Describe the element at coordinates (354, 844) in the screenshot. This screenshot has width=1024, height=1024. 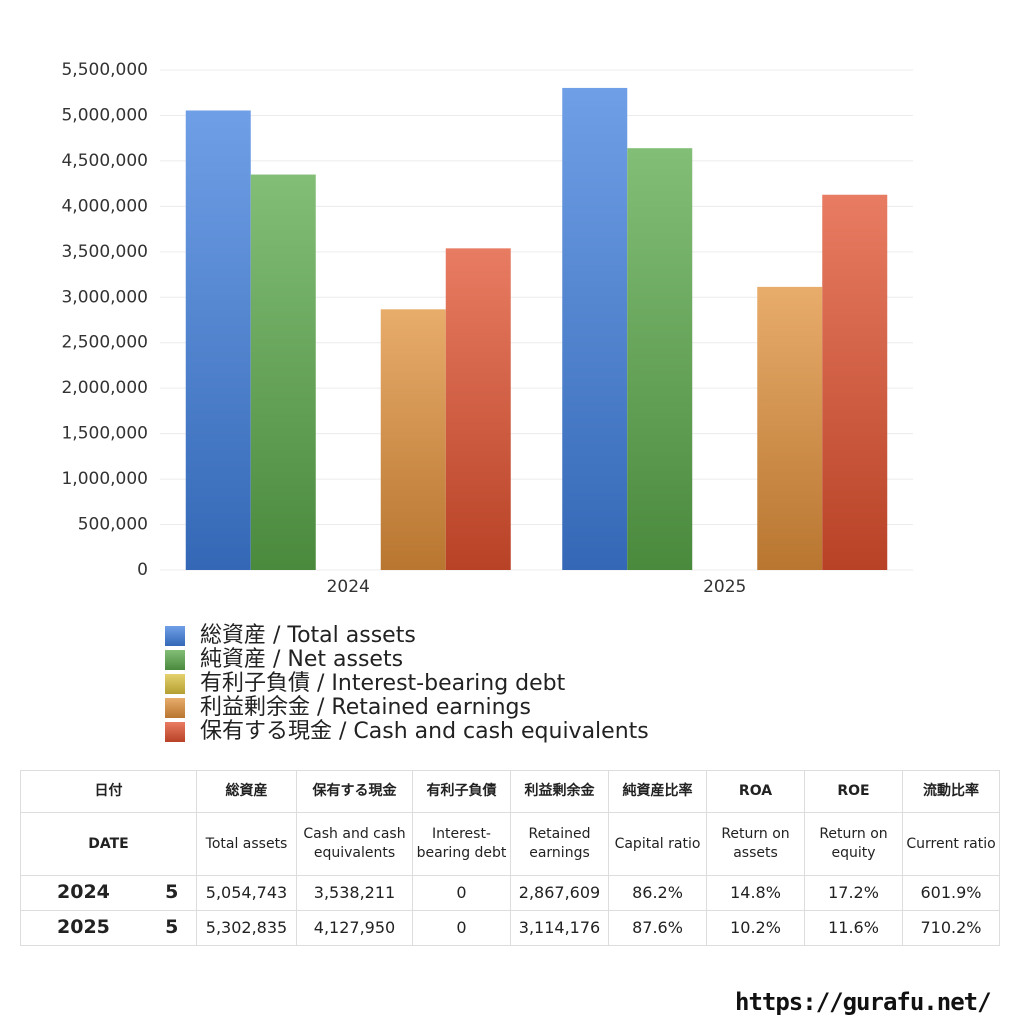
I see `header-cell: Cash and cash equivalents` at that location.